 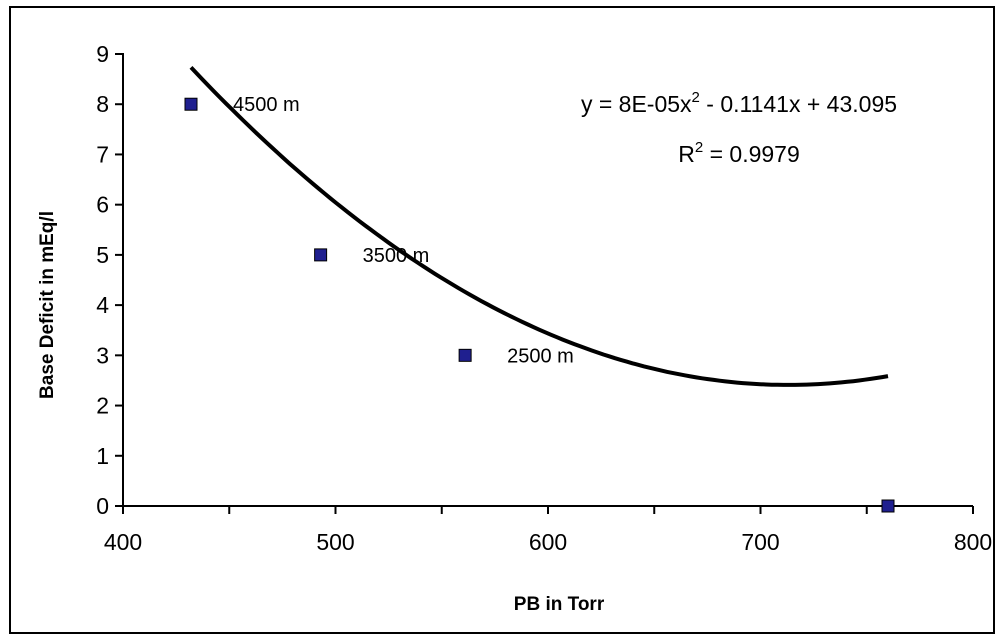 I want to click on point-labels-group: 4500 m 3500 m 2500 m, so click(x=403, y=230).